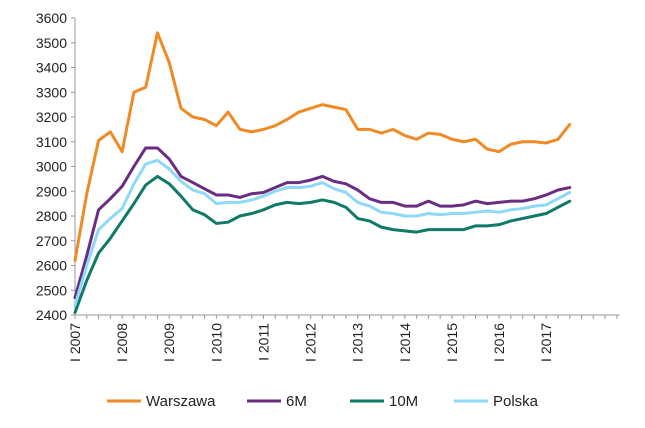 The height and width of the screenshot is (428, 645). I want to click on x-tick-label: I 2013, so click(358, 342).